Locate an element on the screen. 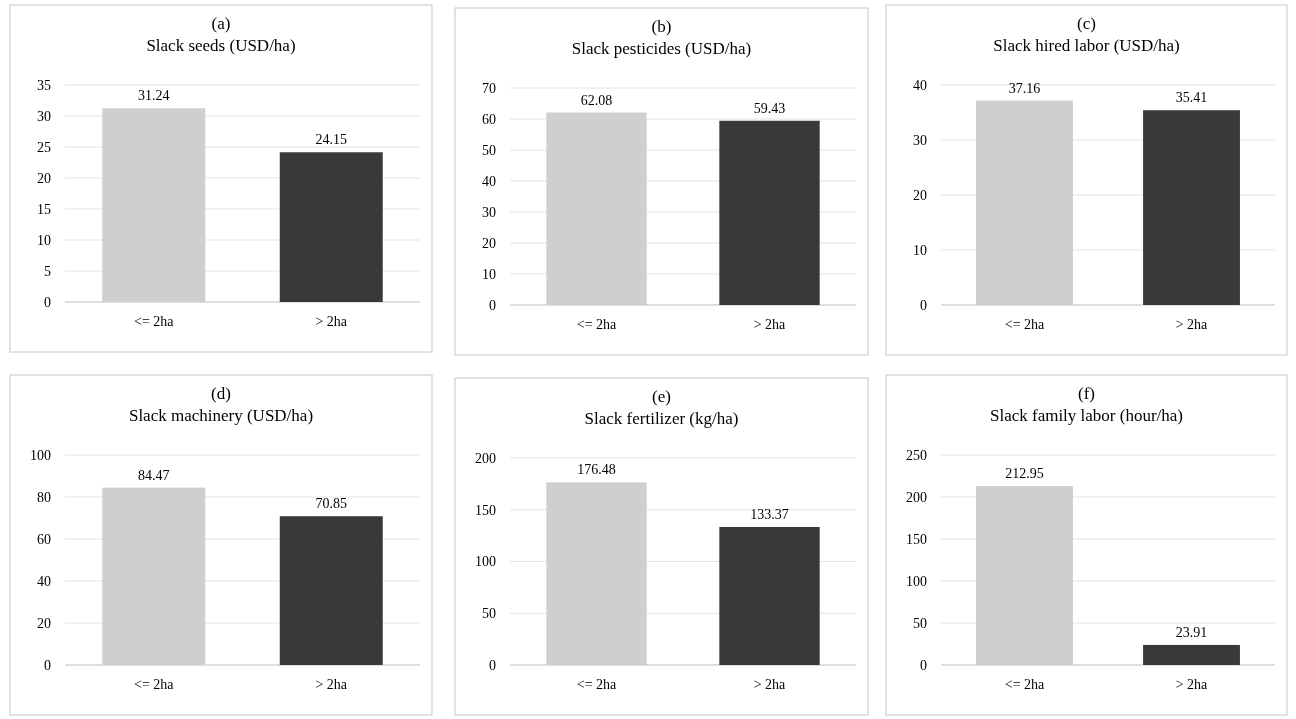 The width and height of the screenshot is (1296, 719). y-tick-label: 15 is located at coordinates (44, 209).